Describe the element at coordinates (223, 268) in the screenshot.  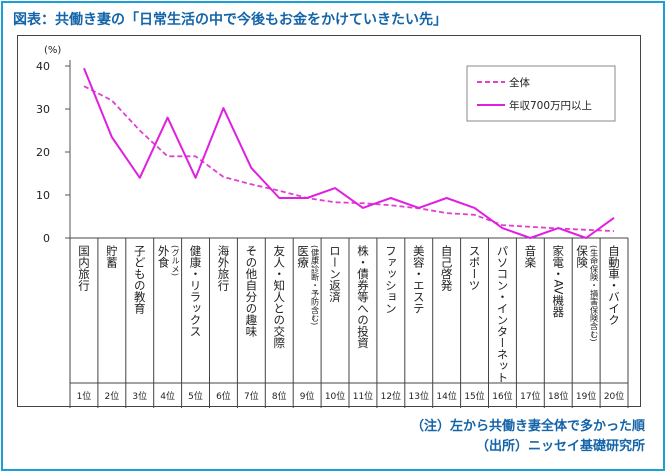
I see `category-label: 海外旅行` at that location.